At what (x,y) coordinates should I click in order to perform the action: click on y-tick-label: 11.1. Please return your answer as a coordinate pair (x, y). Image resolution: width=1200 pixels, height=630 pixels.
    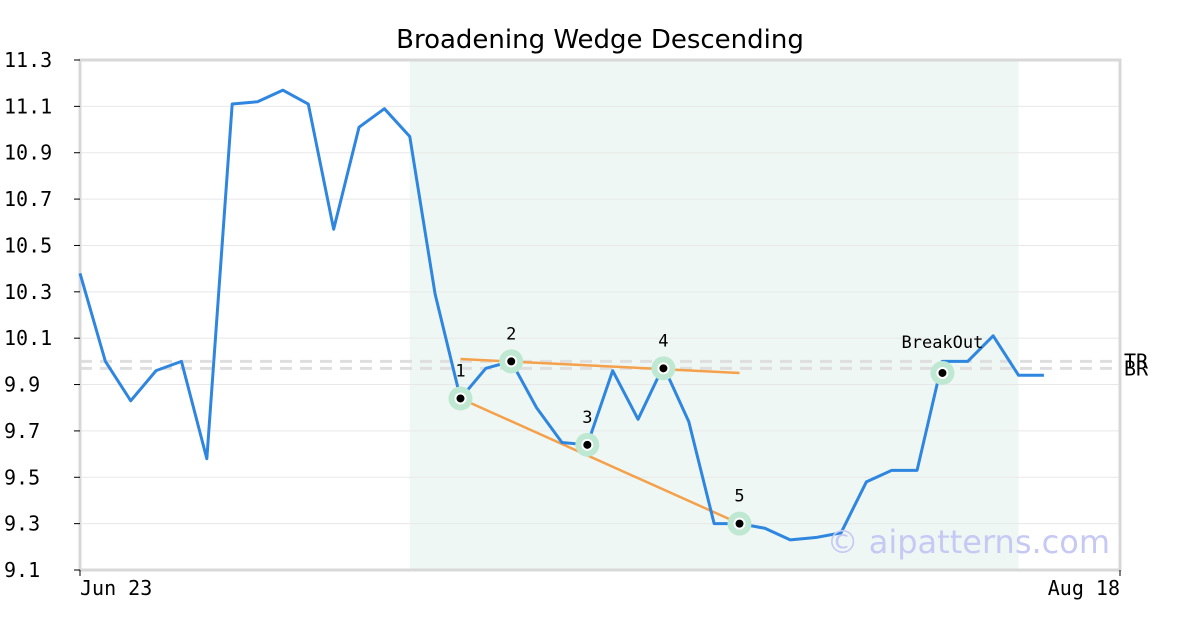
    Looking at the image, I should click on (28, 106).